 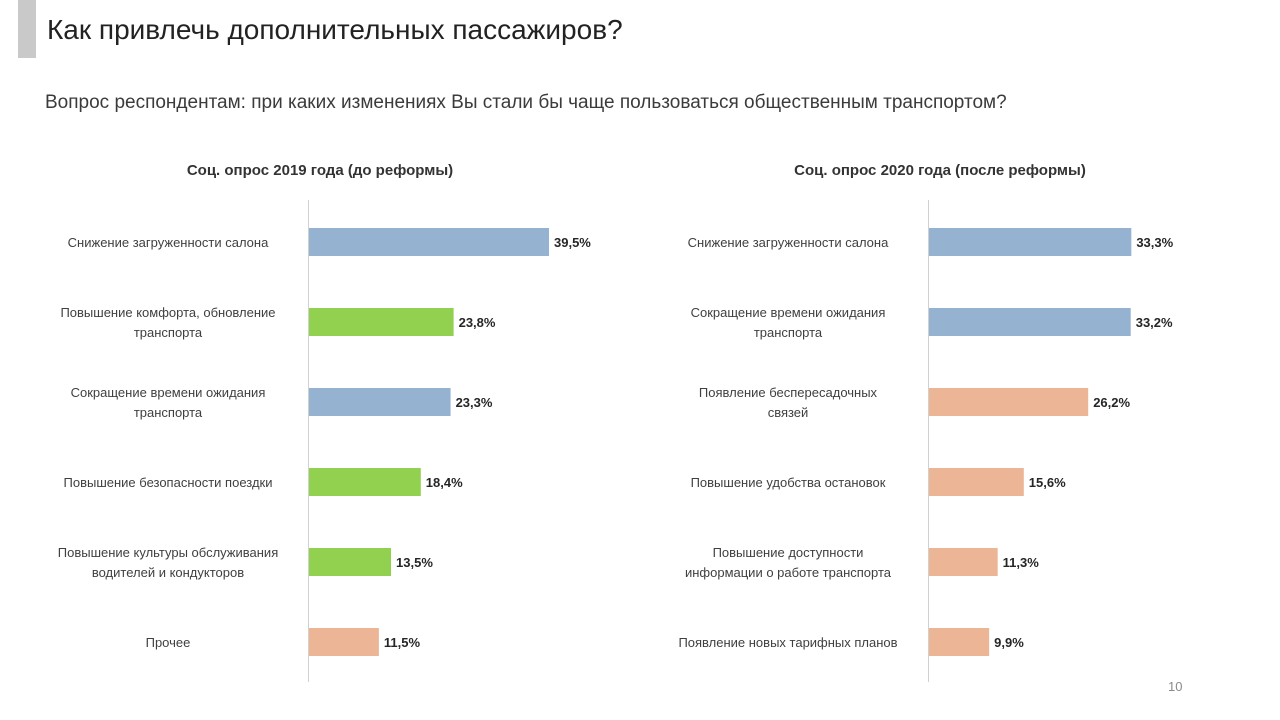 I want to click on category-label: Появление новых тарифных планов, so click(x=787, y=642).